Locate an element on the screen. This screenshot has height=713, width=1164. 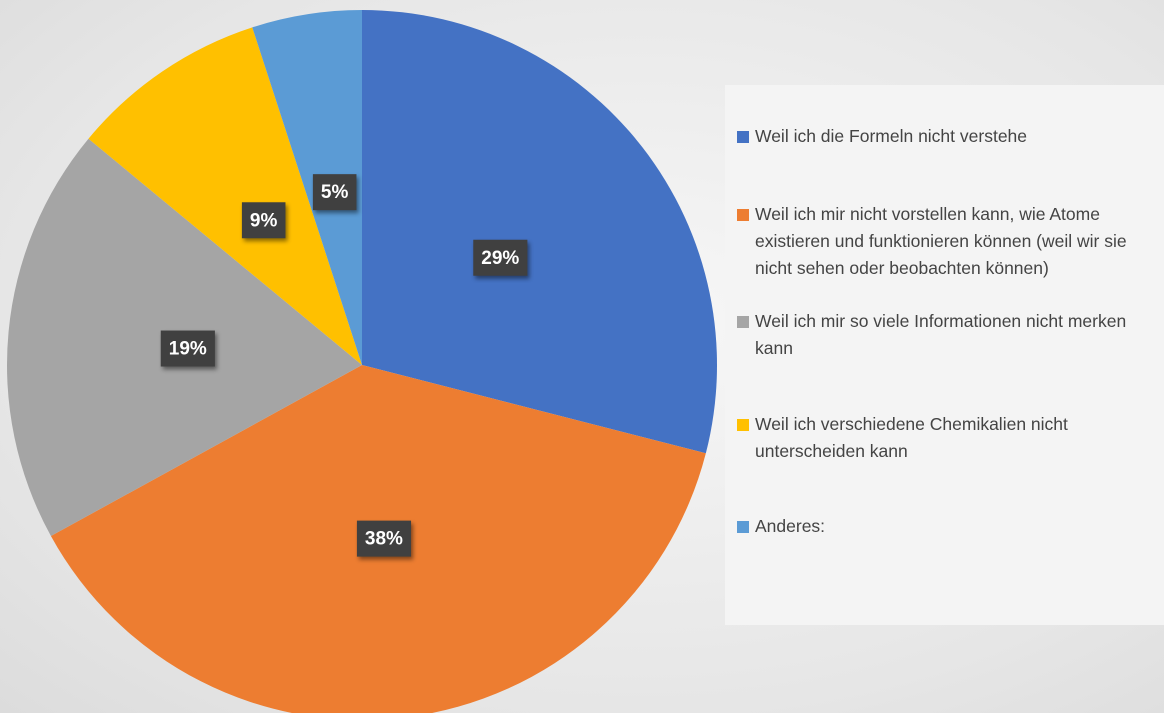
data-label-text: 19% is located at coordinates (188, 349).